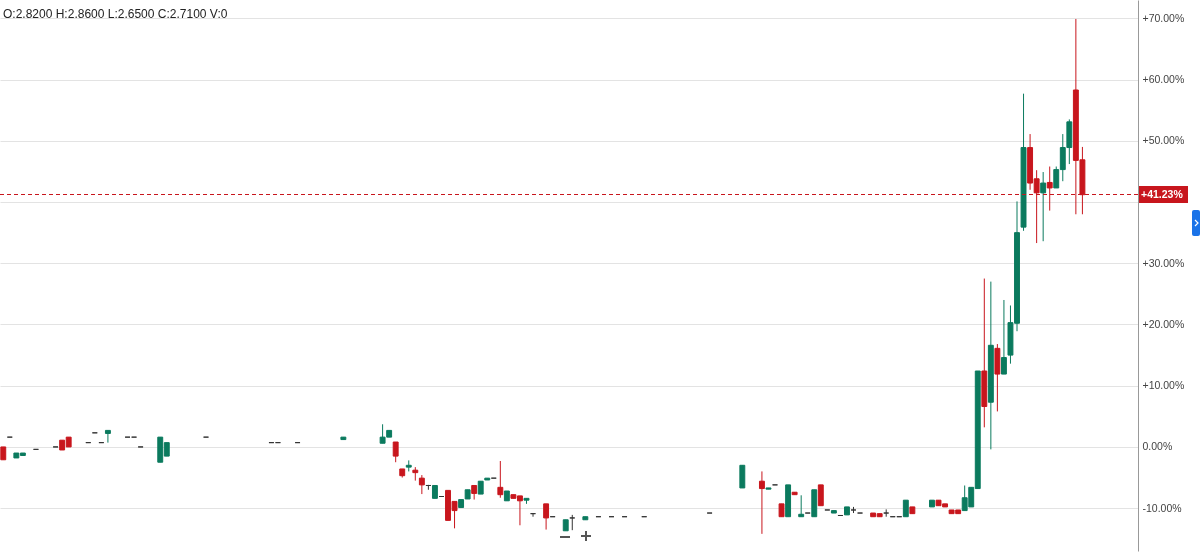  I want to click on y-tick-label: +50.00%, so click(1163, 140).